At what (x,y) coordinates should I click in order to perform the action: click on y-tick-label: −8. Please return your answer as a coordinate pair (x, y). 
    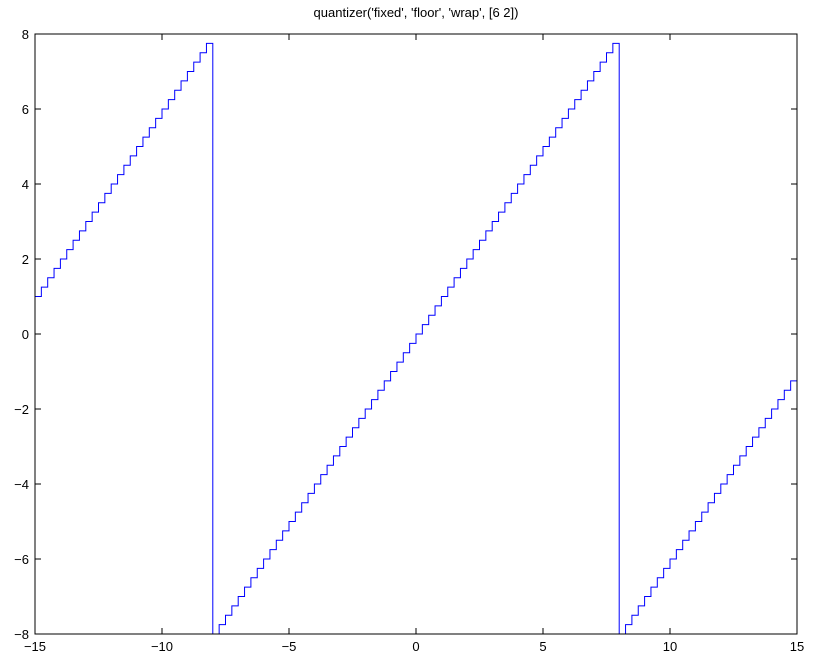
    Looking at the image, I should click on (21, 634).